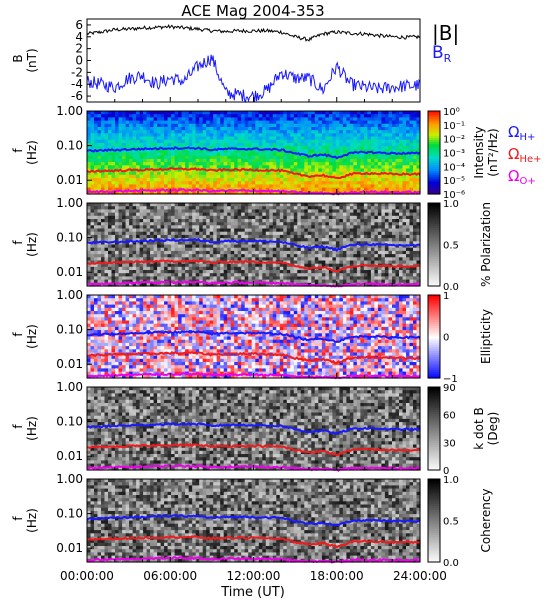 The height and width of the screenshot is (600, 550). I want to click on colorbar-tick-label: 30, so click(449, 443).